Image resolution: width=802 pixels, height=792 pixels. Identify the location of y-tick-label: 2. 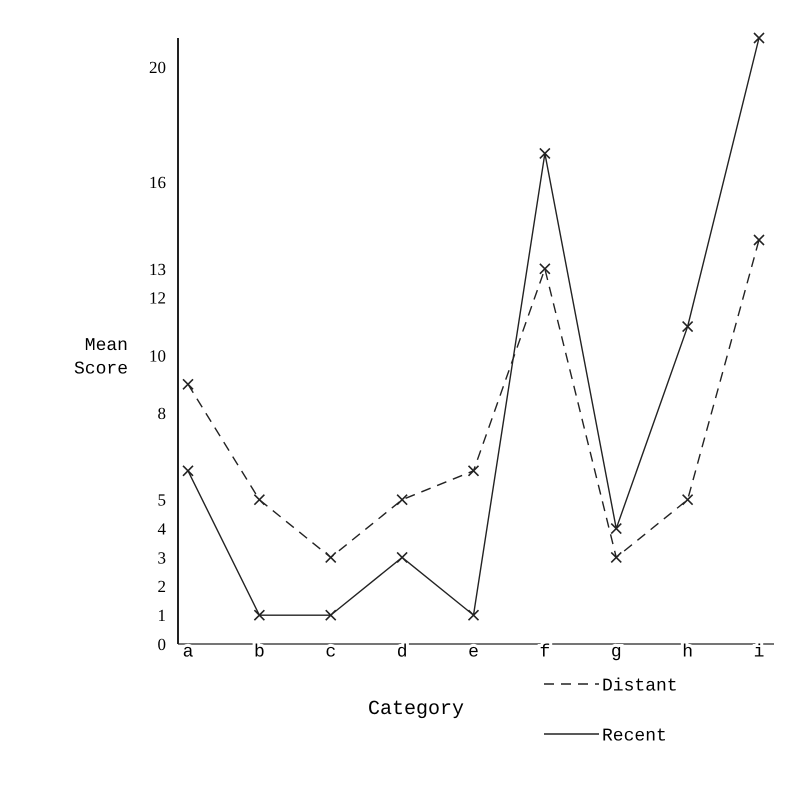
(162, 586).